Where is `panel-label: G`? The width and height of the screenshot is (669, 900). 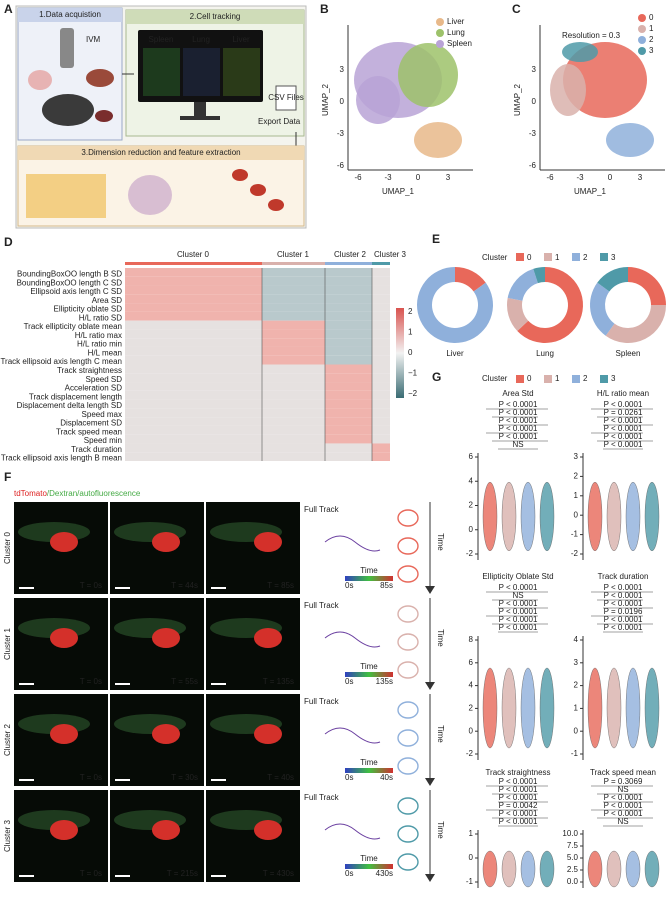
panel-label: G is located at coordinates (436, 377).